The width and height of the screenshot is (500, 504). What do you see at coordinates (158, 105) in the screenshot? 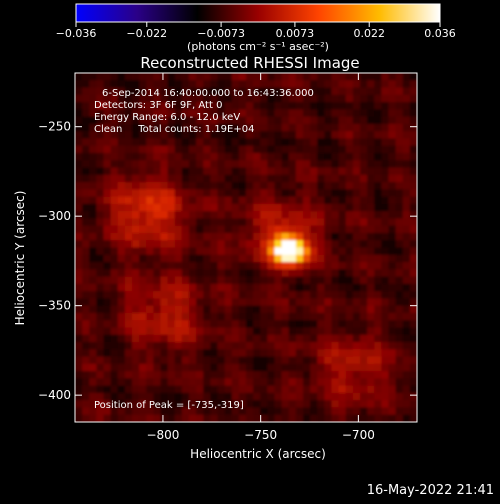
I see `info-line-detectors: Detectors: 3F 6F 9F, Att 0` at bounding box center [158, 105].